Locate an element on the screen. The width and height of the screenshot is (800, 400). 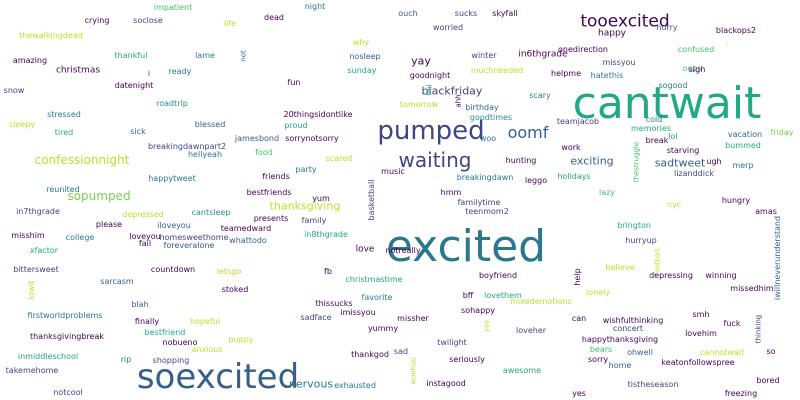
word-basketball: basketball is located at coordinates (371, 200).